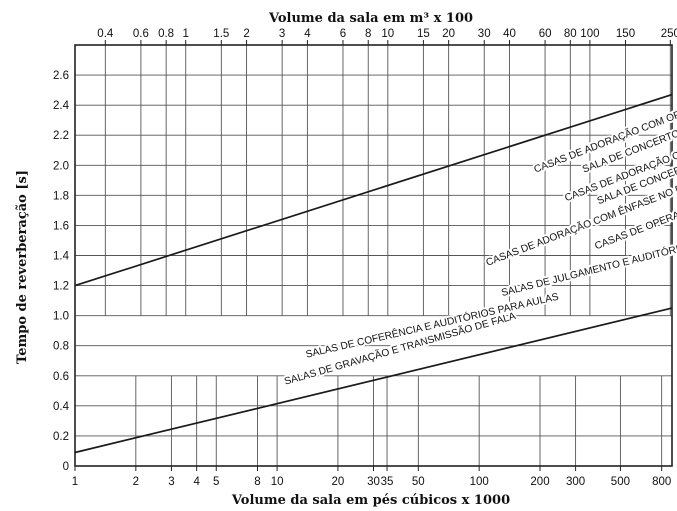 The width and height of the screenshot is (677, 511). I want to click on x-tick-label: 10, so click(277, 482).